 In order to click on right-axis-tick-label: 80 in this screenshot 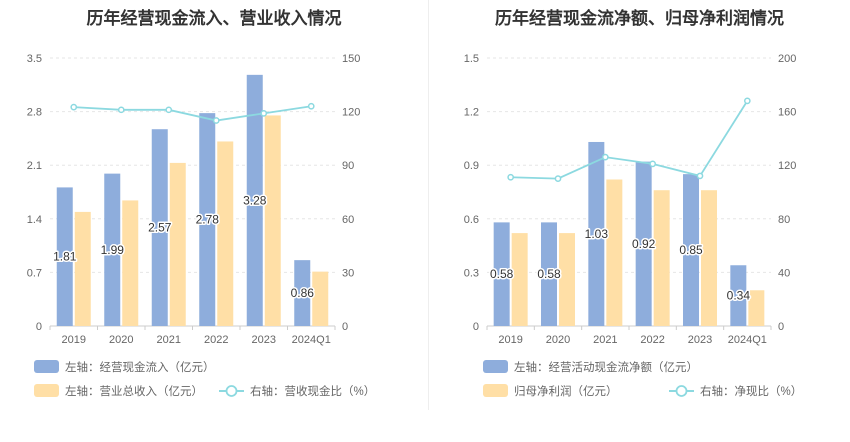, I will do `click(784, 220)`.